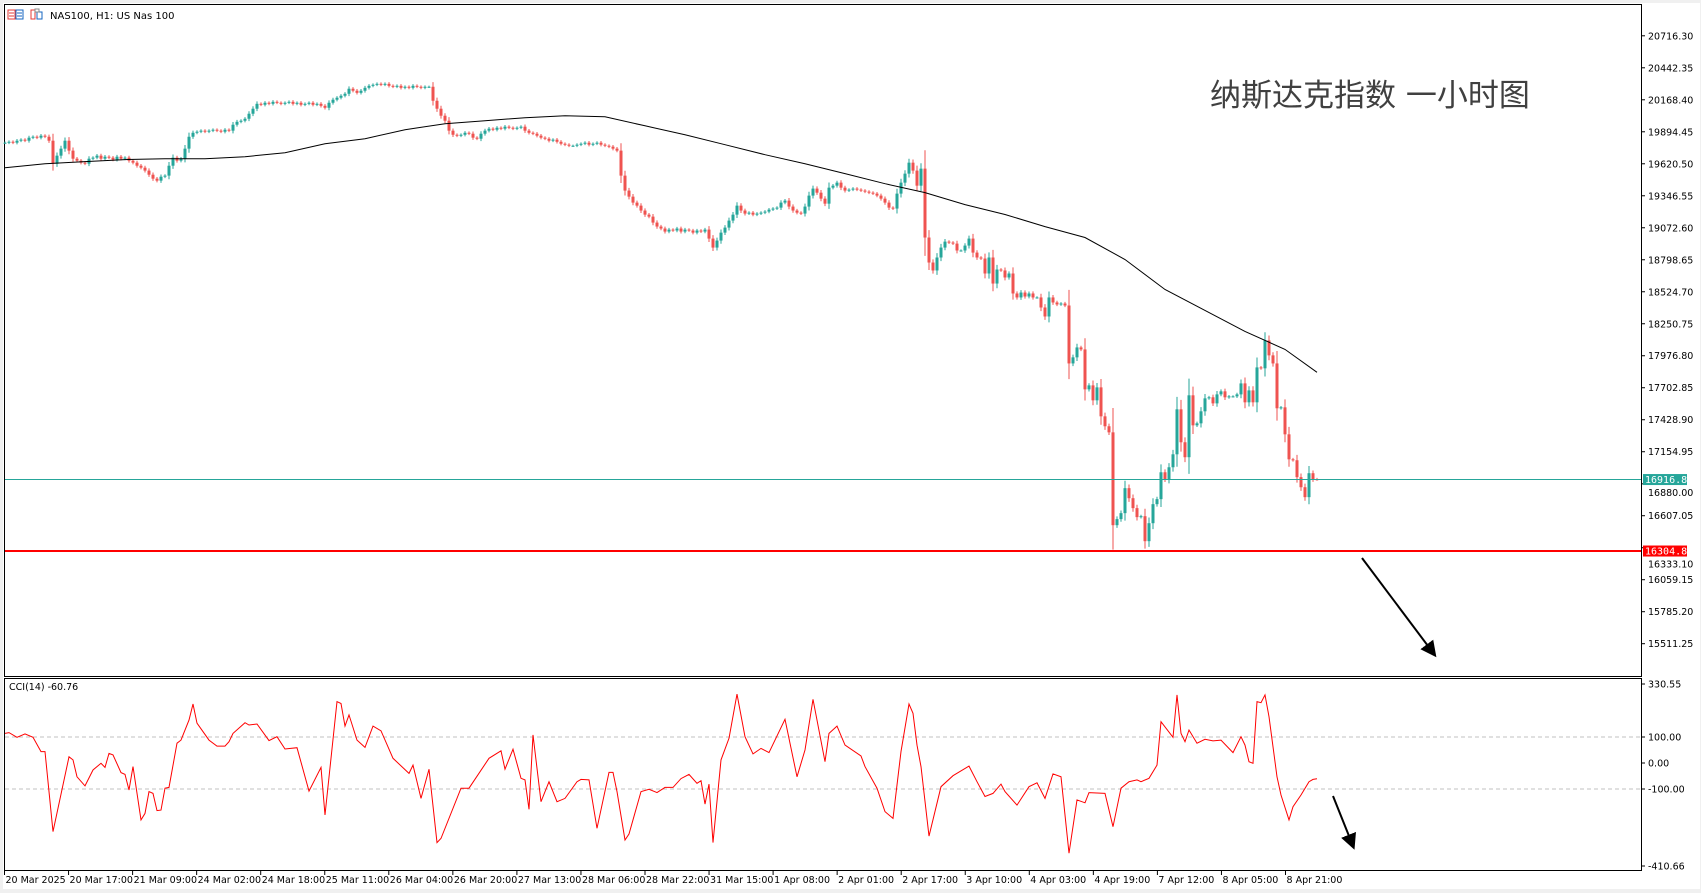 This screenshot has height=893, width=1701. I want to click on price-tick-label: 18250.75, so click(1670, 324).